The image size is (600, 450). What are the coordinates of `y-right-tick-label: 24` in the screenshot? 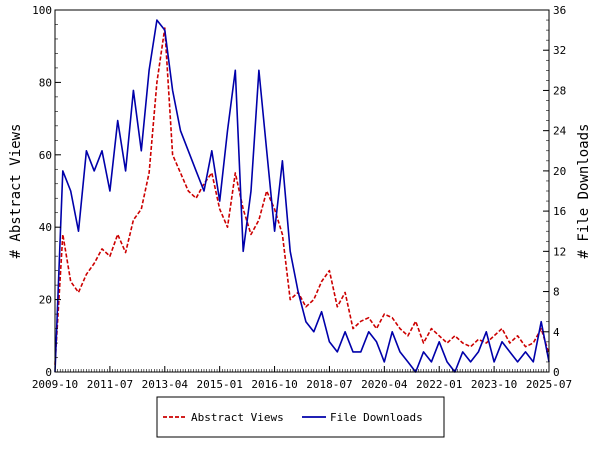 It's located at (560, 131).